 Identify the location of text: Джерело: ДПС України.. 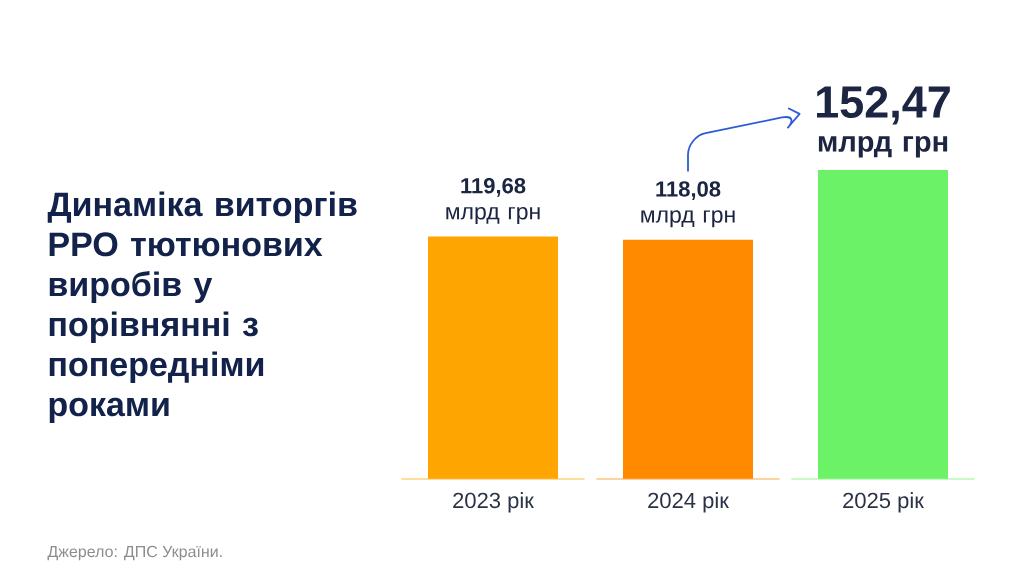
(134, 553).